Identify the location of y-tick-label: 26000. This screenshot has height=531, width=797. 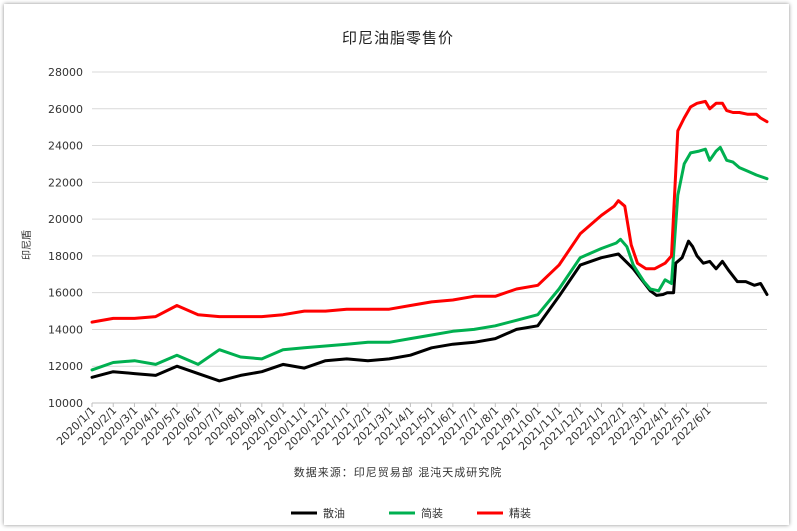
(65, 109).